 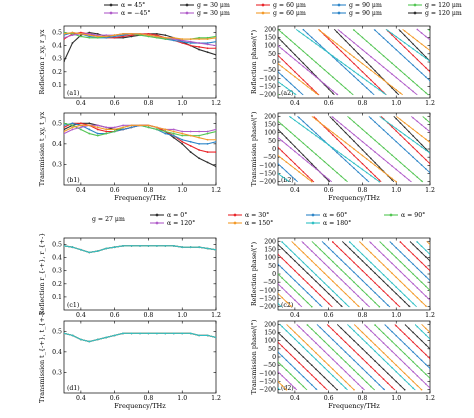 I want to click on y-tick-label: −100, so click(x=267, y=373).